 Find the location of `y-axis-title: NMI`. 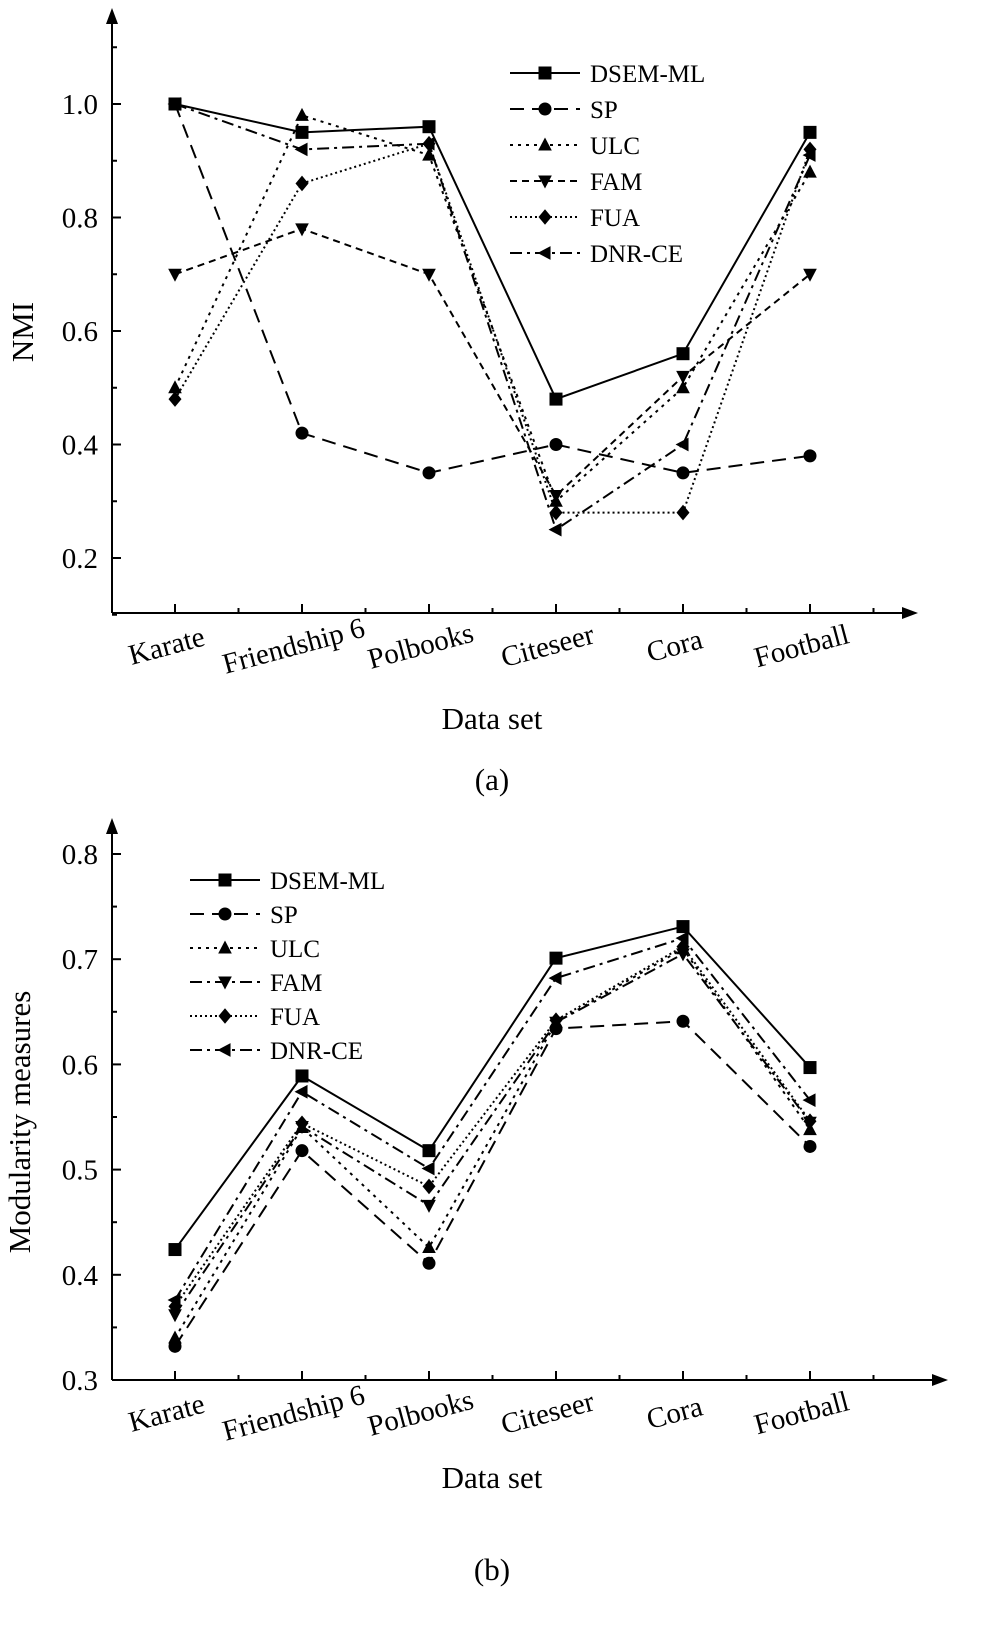

y-axis-title: NMI is located at coordinates (22, 332).